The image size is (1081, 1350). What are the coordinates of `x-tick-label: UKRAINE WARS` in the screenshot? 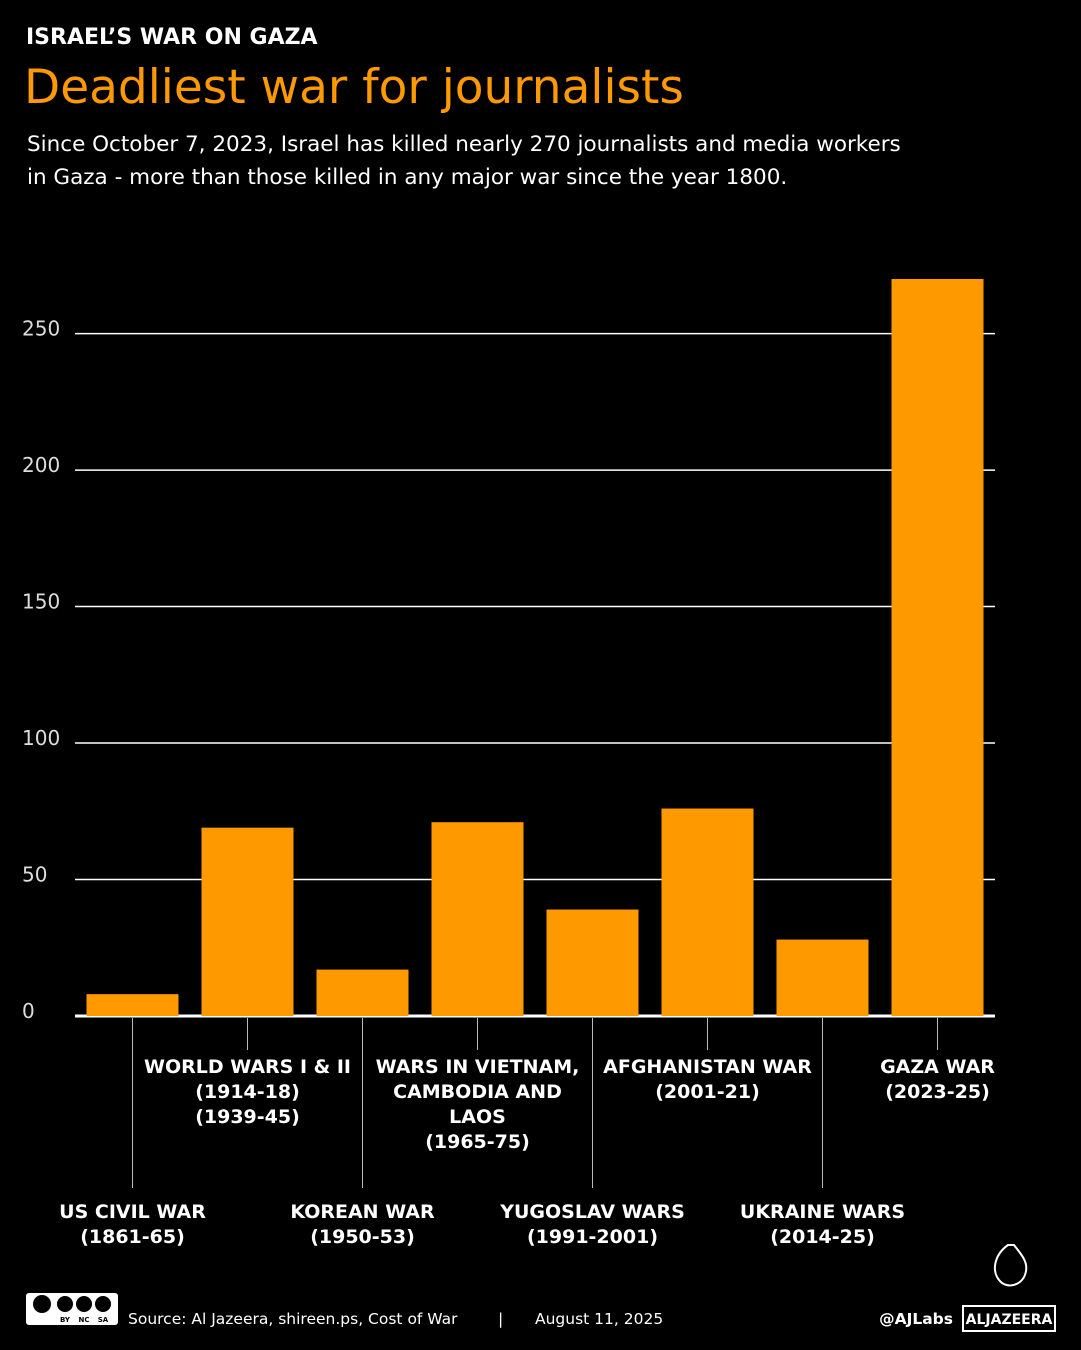 It's located at (822, 1212).